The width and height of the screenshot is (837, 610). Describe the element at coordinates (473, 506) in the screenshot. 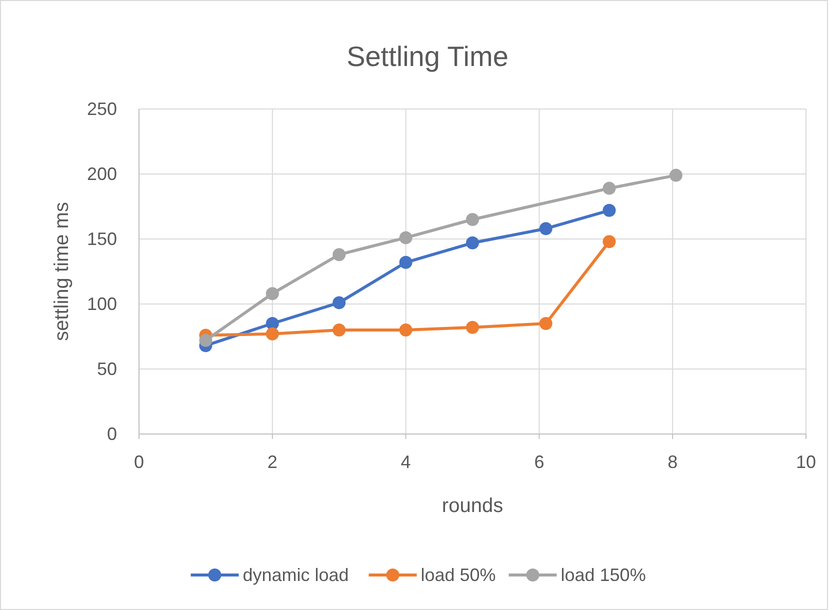

I see `x-axis-title: rounds` at that location.